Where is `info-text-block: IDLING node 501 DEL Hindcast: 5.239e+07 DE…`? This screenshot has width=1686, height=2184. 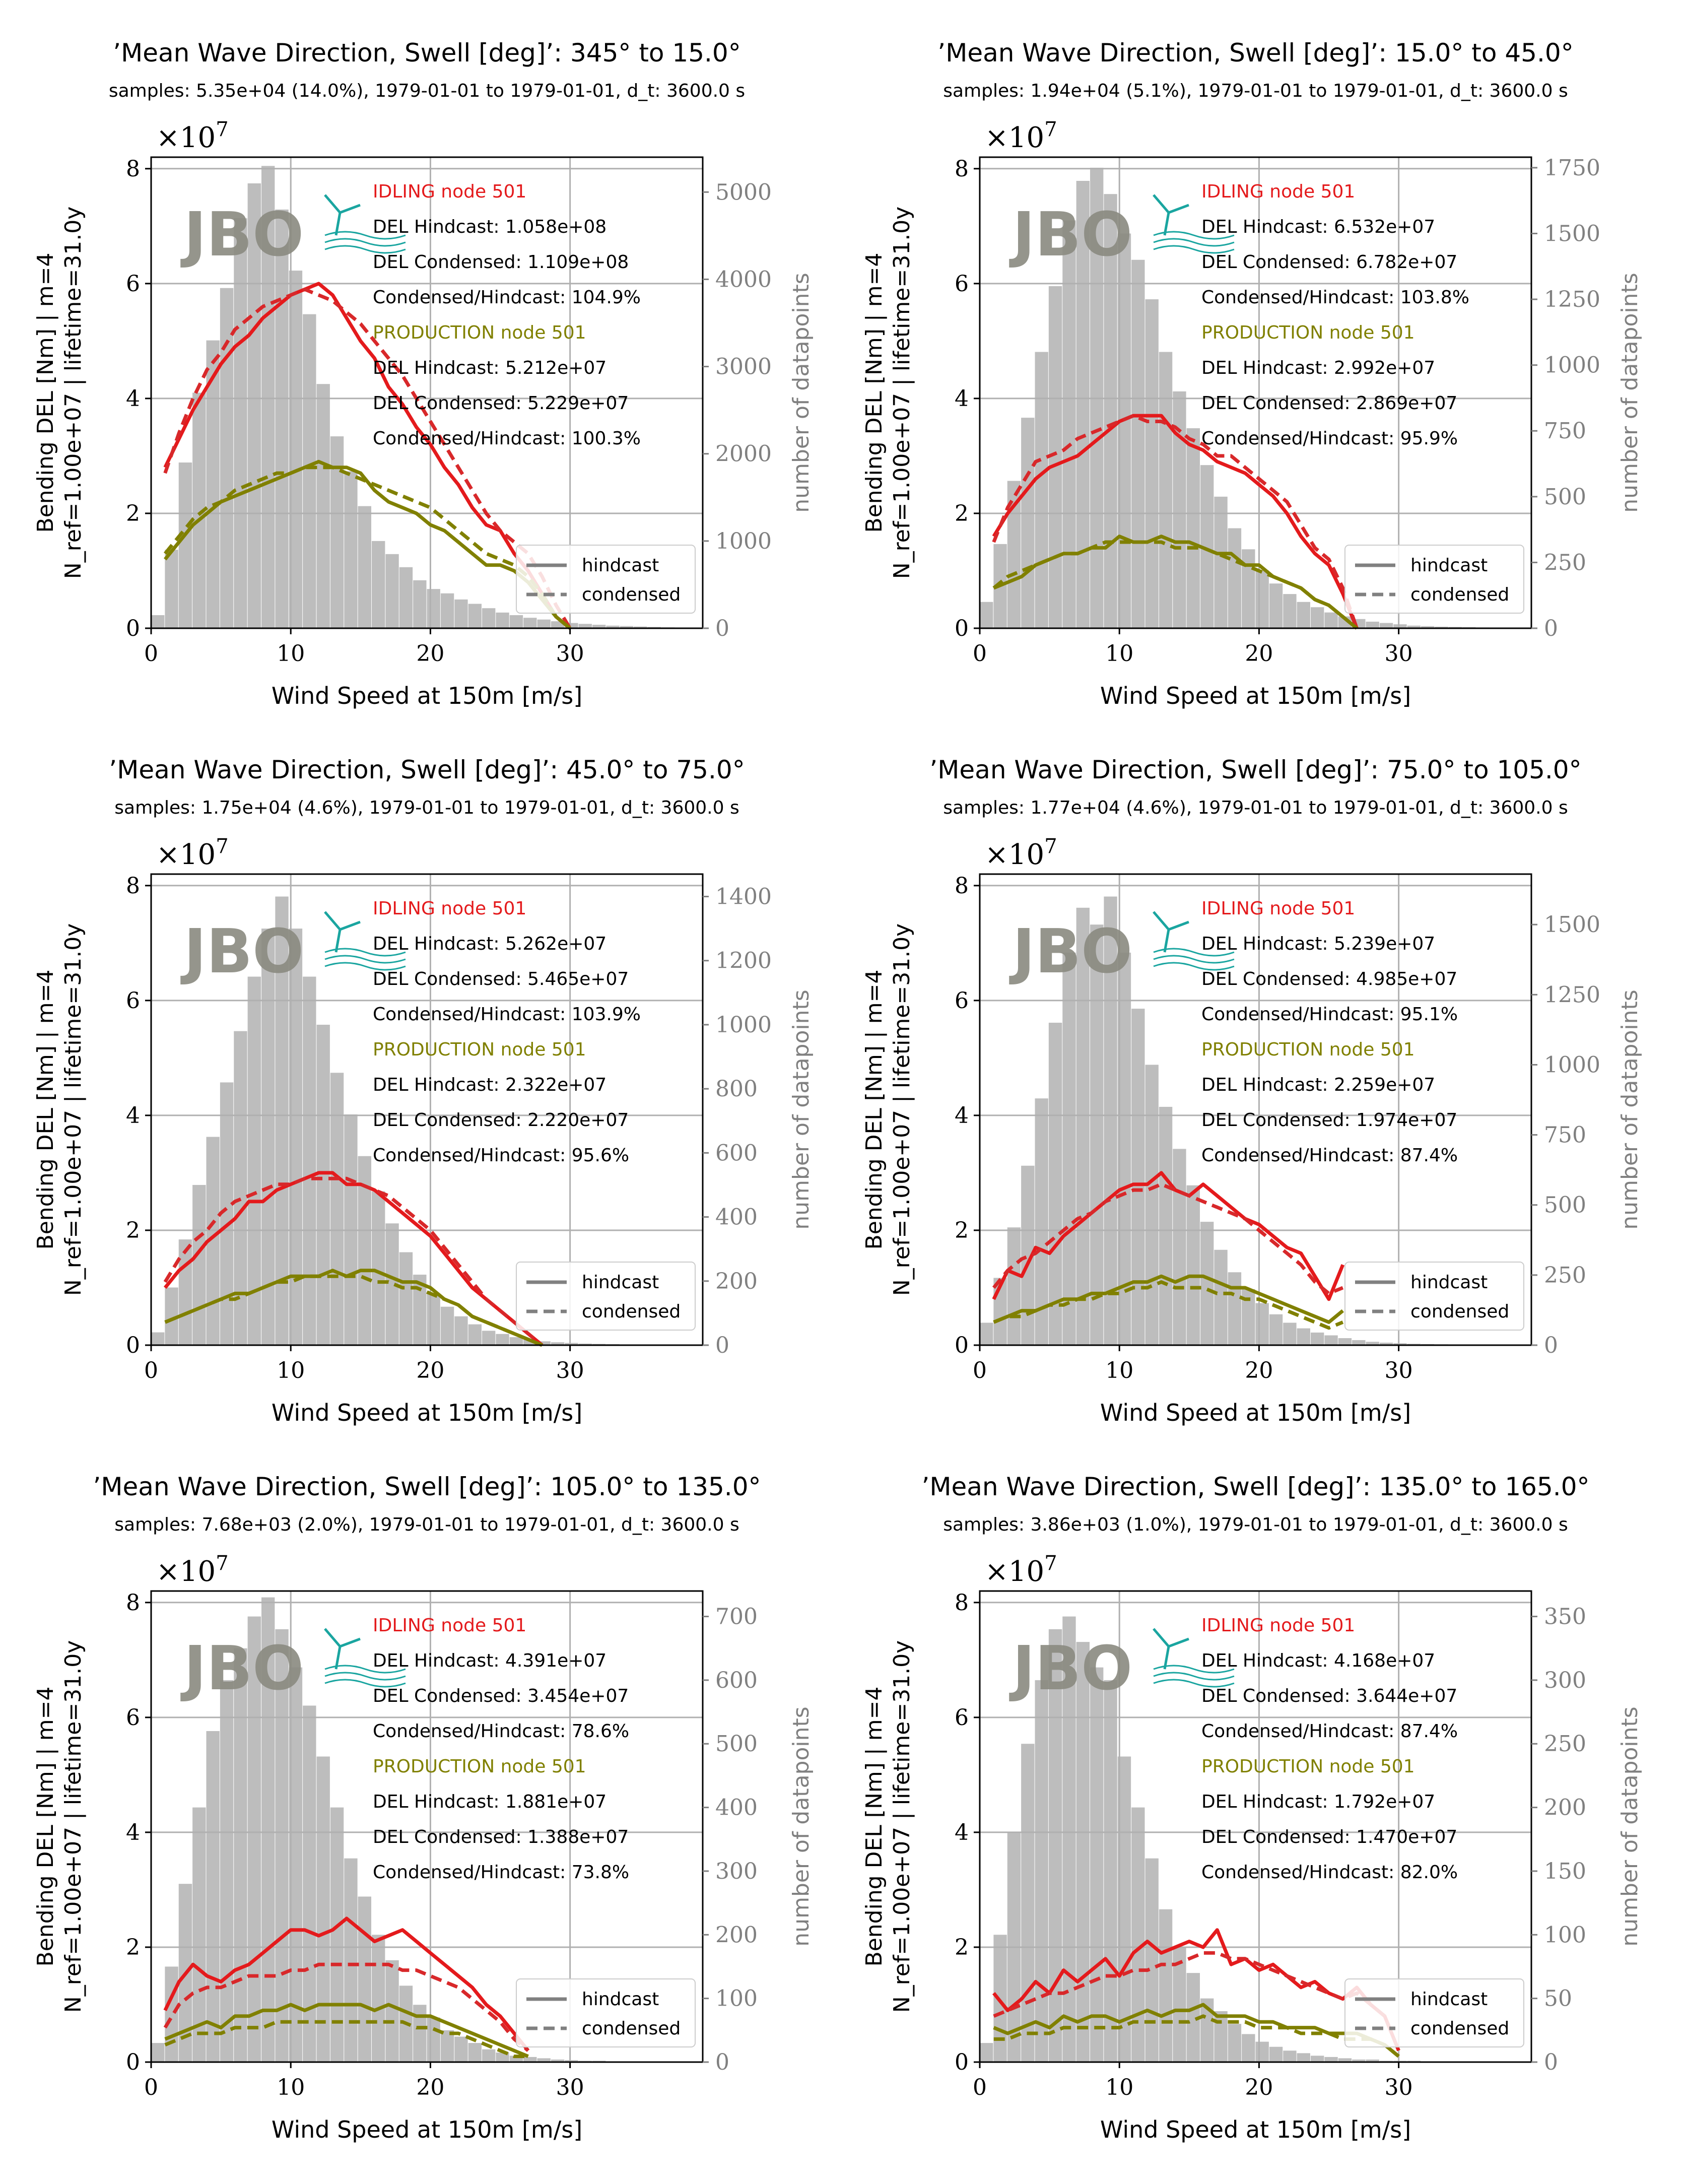
info-text-block: IDLING node 501 DEL Hindcast: 5.239e+07 DE… is located at coordinates (1329, 1032).